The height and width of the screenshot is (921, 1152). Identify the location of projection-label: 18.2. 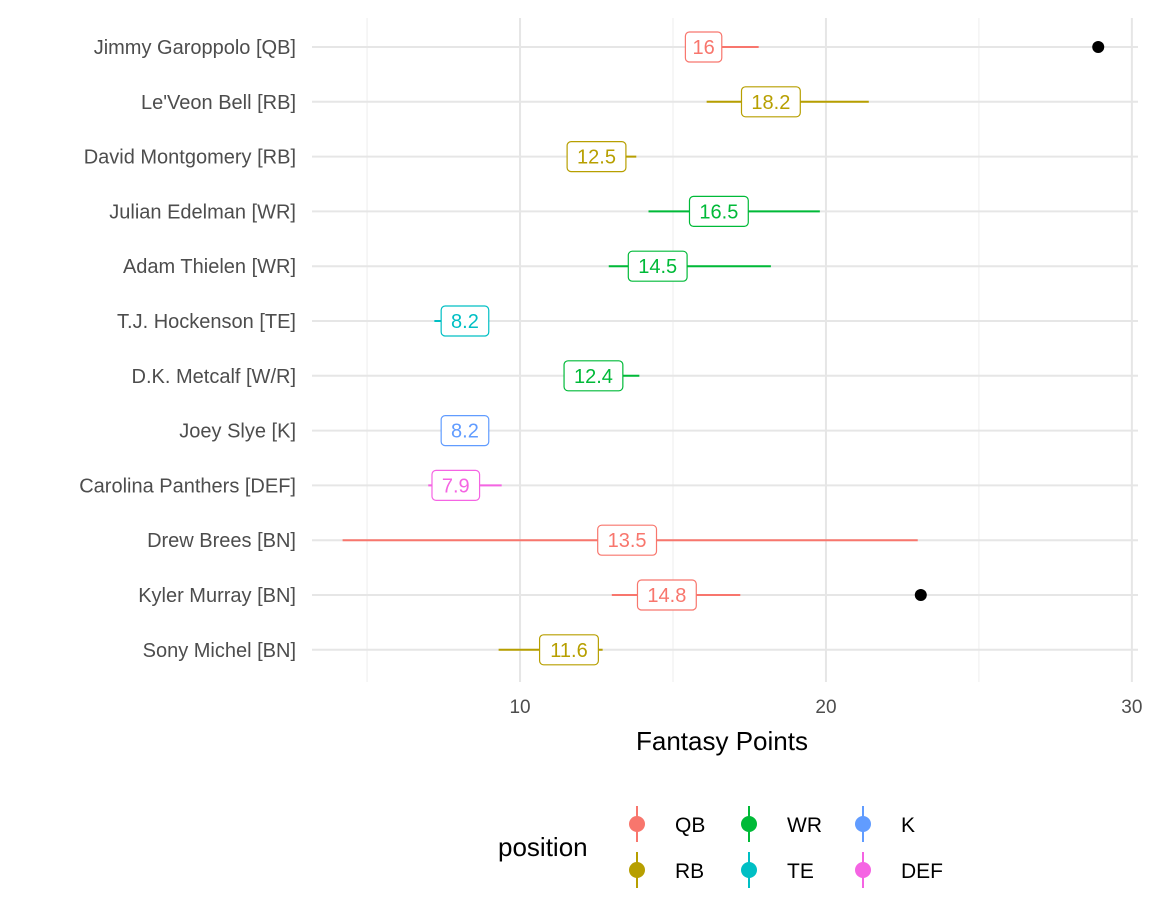
(770, 103).